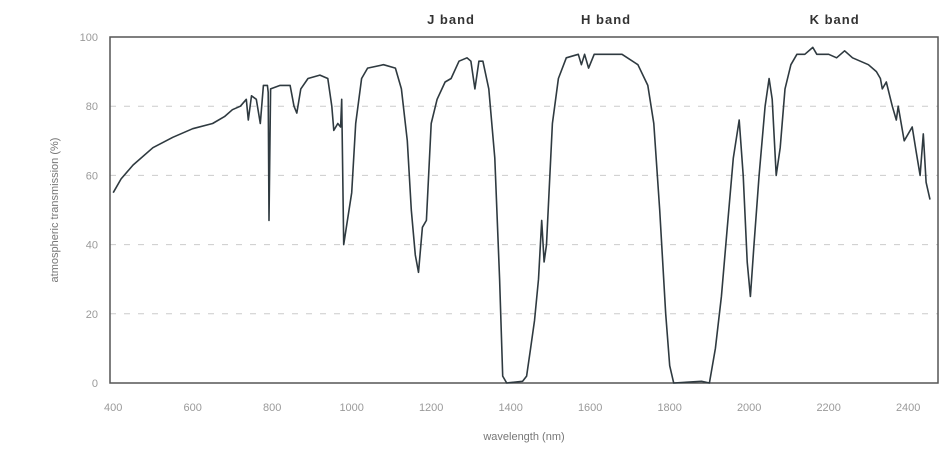 The width and height of the screenshot is (951, 449). What do you see at coordinates (643, 19) in the screenshot?
I see `band-annotations: J band H band K band` at bounding box center [643, 19].